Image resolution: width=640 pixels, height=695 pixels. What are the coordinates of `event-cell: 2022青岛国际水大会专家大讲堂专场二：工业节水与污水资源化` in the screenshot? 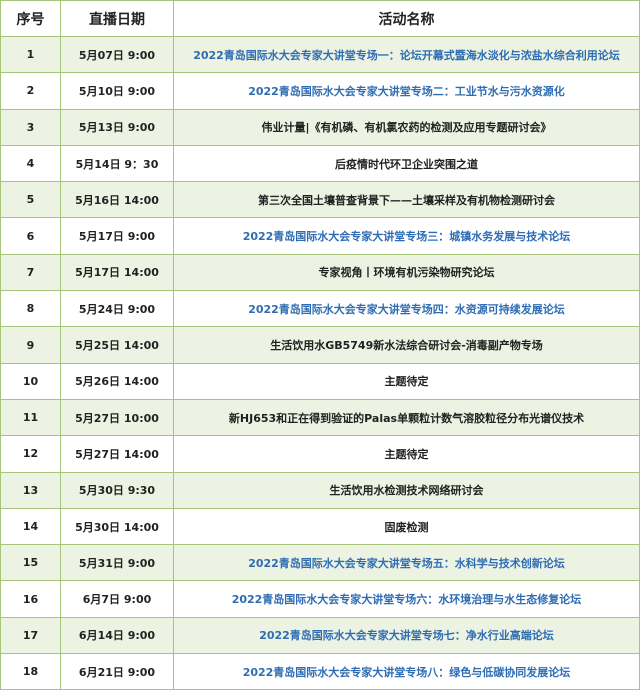 It's located at (406, 91).